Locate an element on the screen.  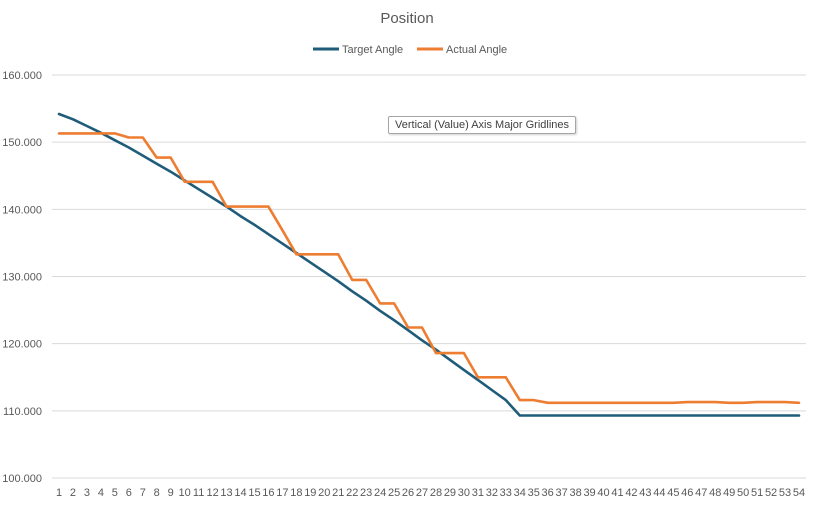
x-tick-label: 30 is located at coordinates (464, 493).